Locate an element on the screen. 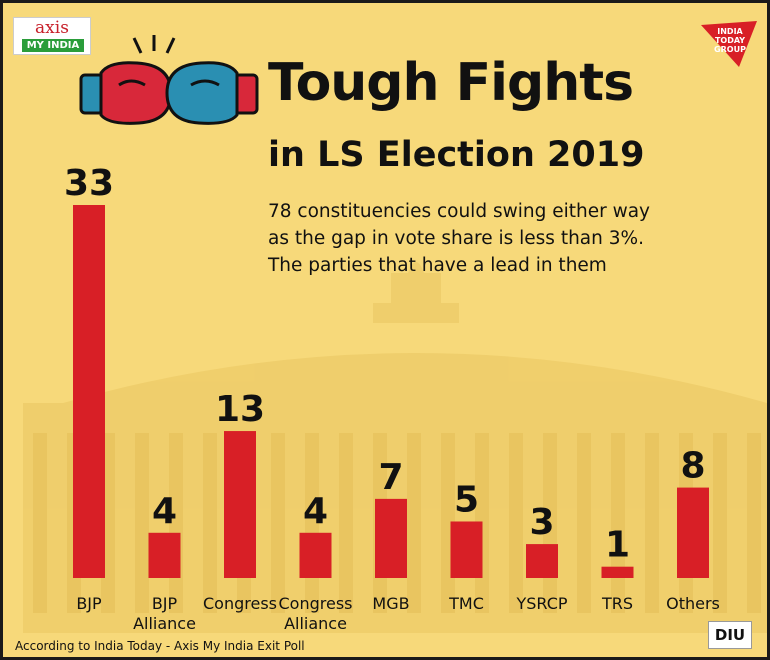 This screenshot has width=770, height=660. category-label: Others is located at coordinates (693, 603).